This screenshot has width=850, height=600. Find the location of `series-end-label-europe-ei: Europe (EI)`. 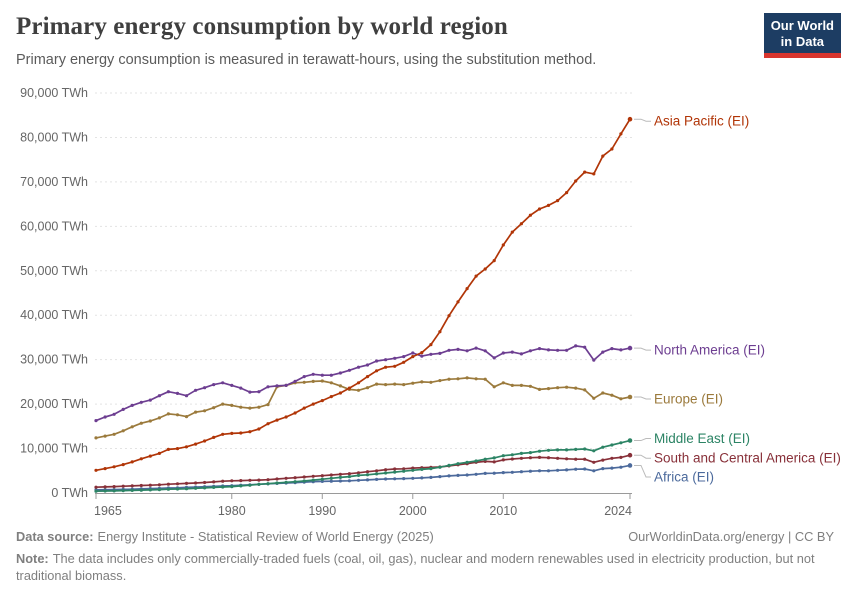

series-end-label-europe-ei: Europe (EI) is located at coordinates (688, 399).